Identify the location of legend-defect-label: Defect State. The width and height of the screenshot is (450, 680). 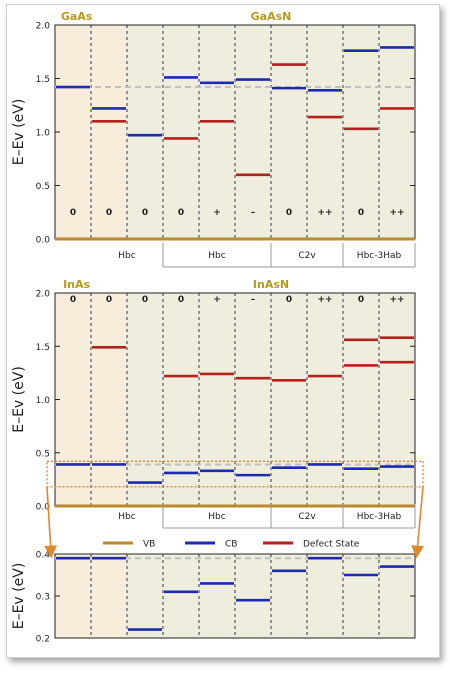
(331, 545).